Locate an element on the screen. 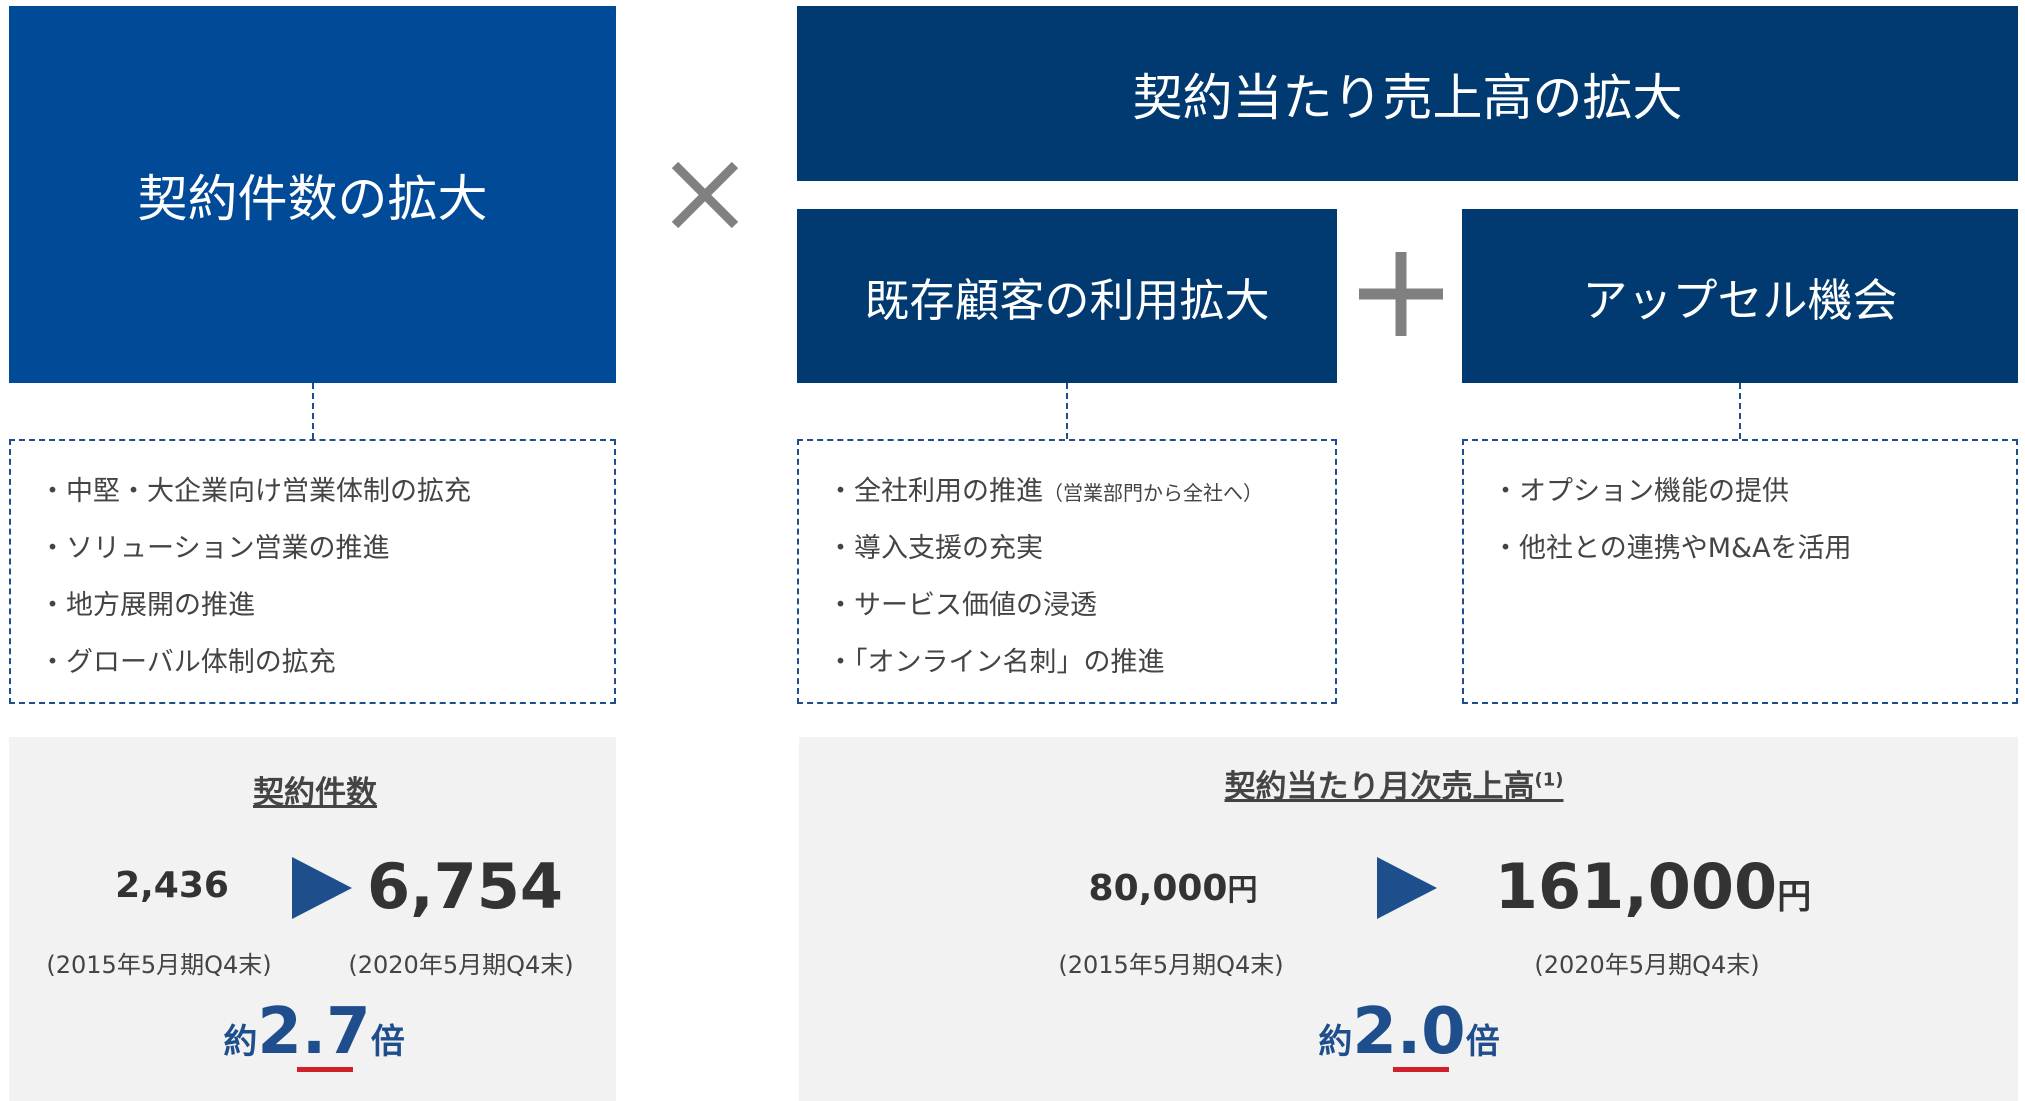 Image resolution: width=2025 pixels, height=1101 pixels. stats-label: 契約当たり月次売上高(1) is located at coordinates (1394, 783).